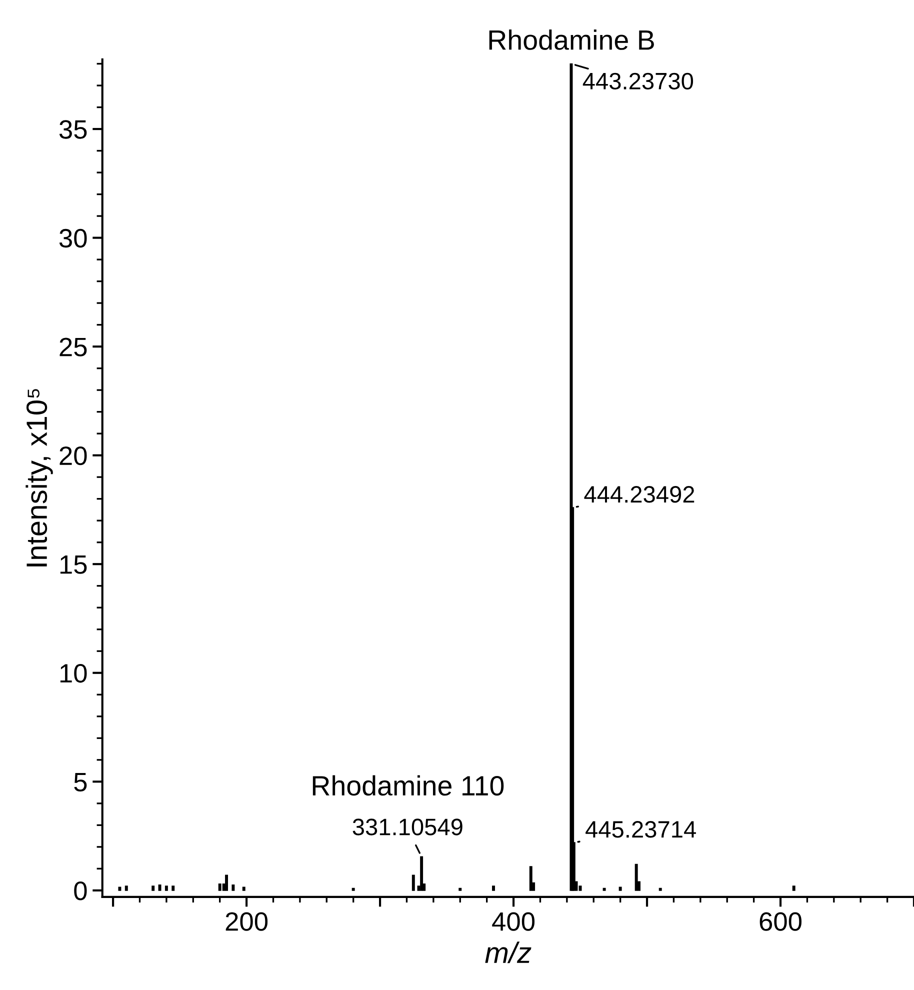 This screenshot has height=990, width=914. What do you see at coordinates (80, 782) in the screenshot?
I see `y-tick-label: 5` at bounding box center [80, 782].